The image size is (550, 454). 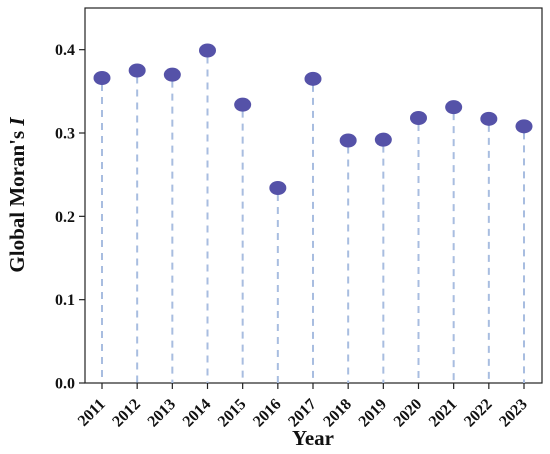 I want to click on x-tick-label: 2023, so click(x=513, y=413).